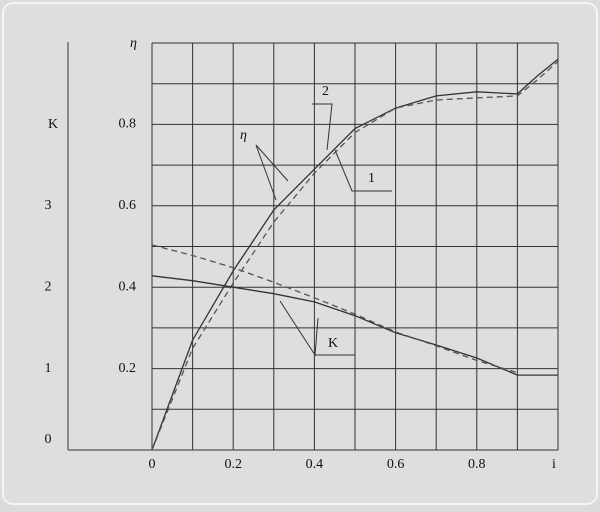  I want to click on y2-axis-label: K, so click(53, 124).